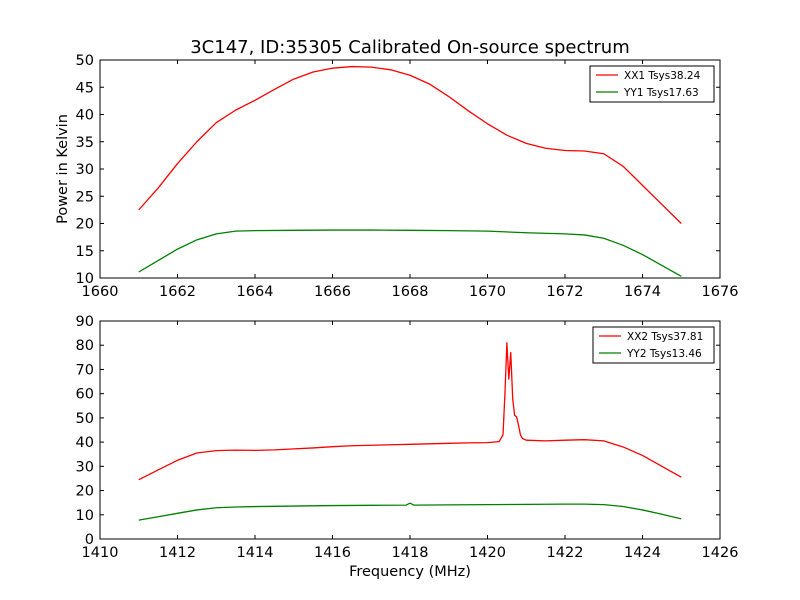  What do you see at coordinates (177, 553) in the screenshot?
I see `x-tick-label: 1412` at bounding box center [177, 553].